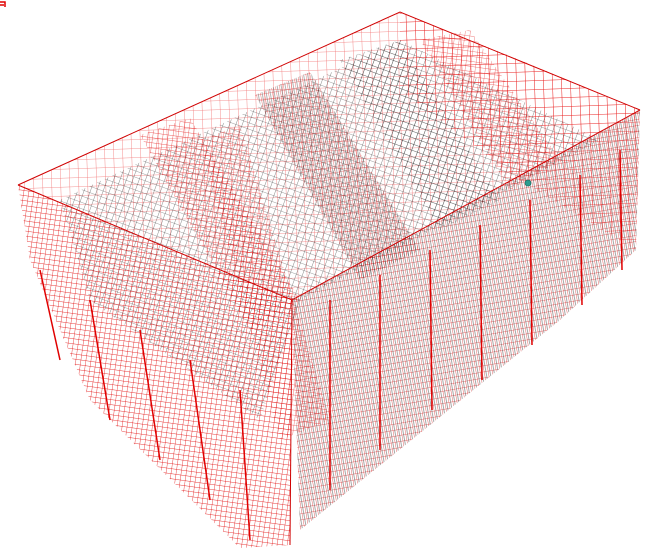  I want to click on selected-node-marker, so click(528, 183).